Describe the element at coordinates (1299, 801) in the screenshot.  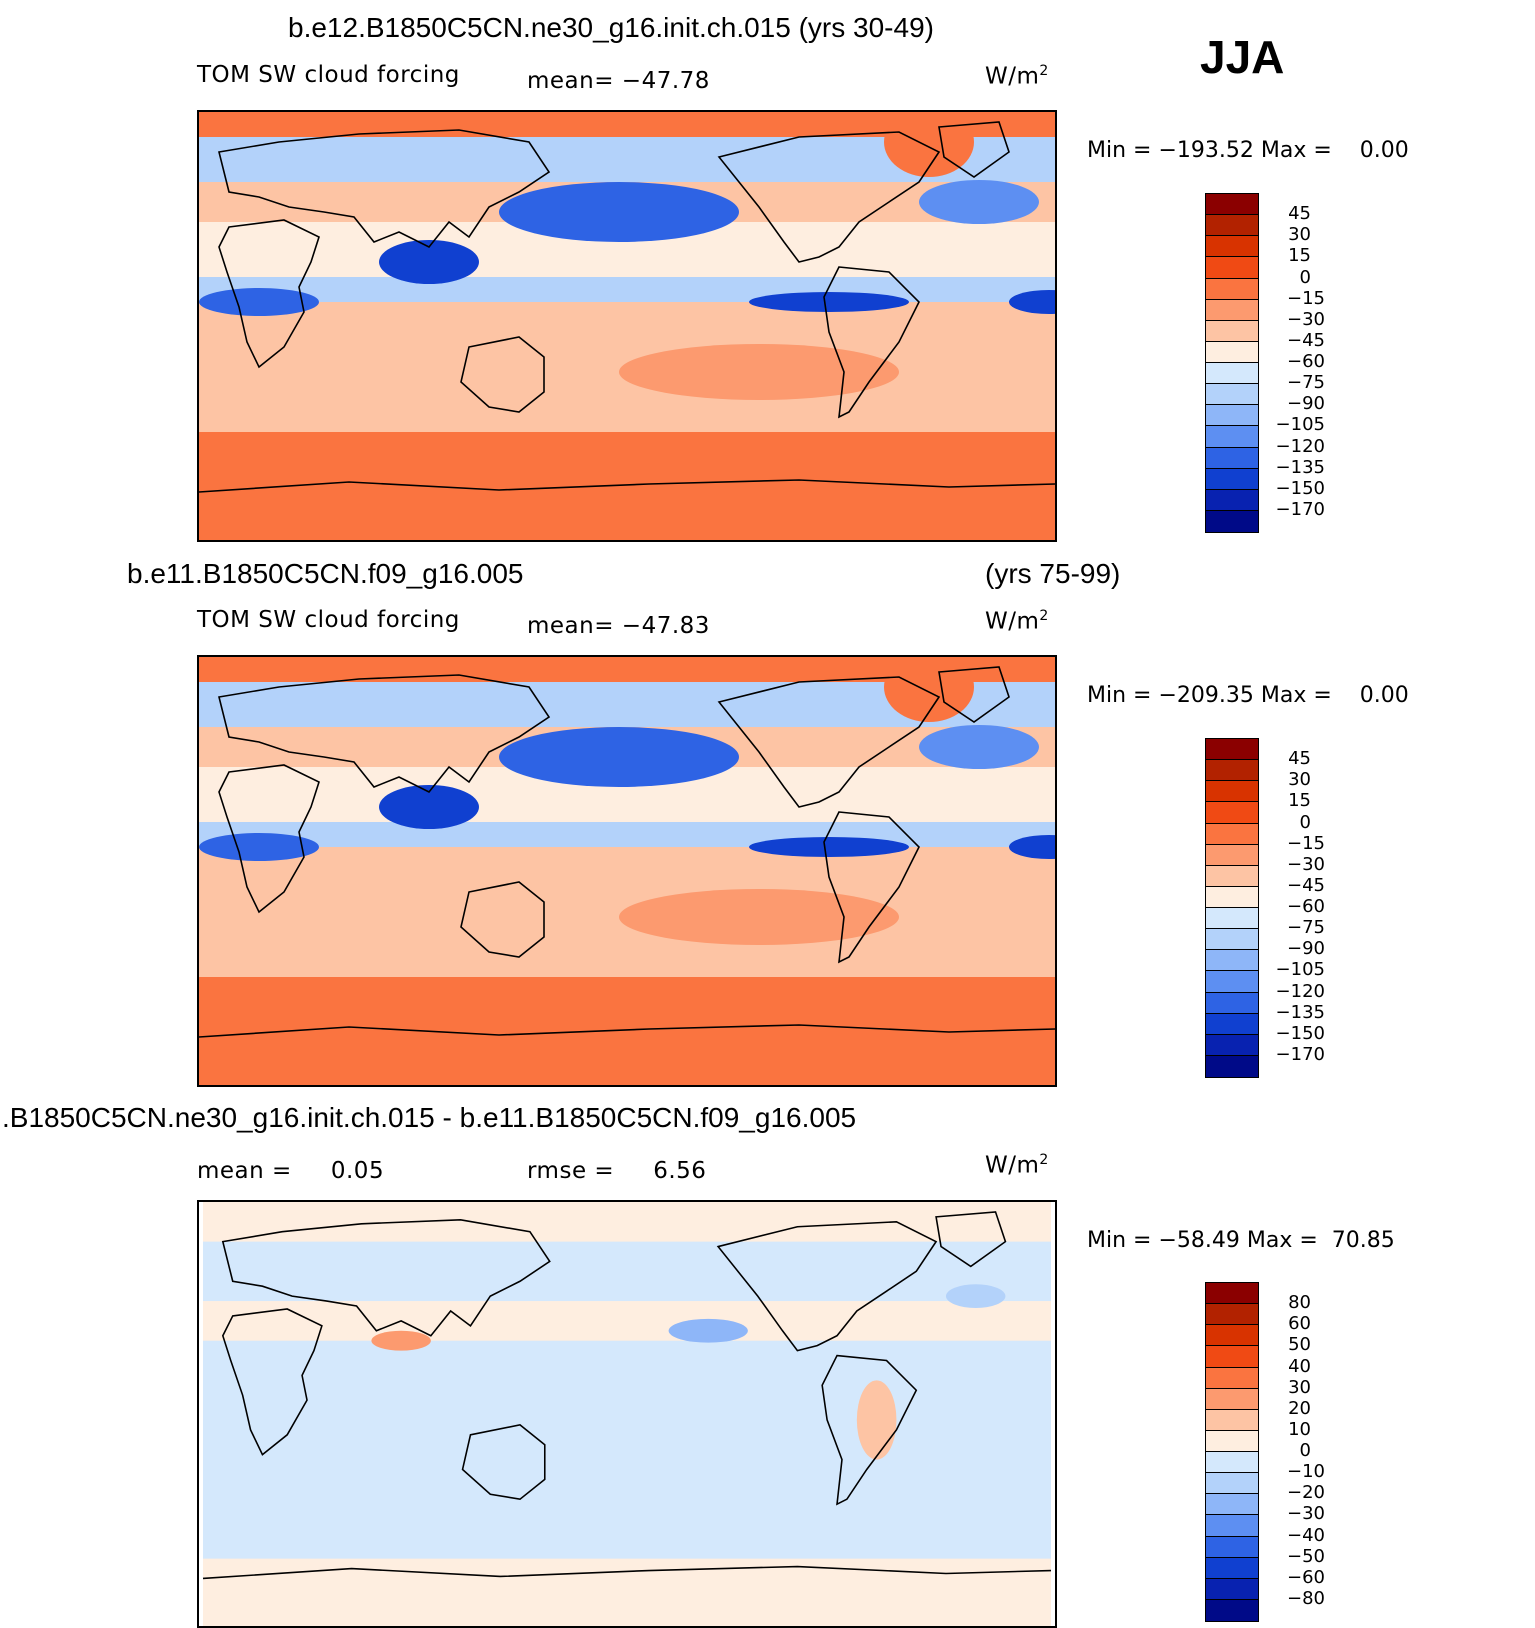
I see `colorbar-tick-label: 15` at that location.